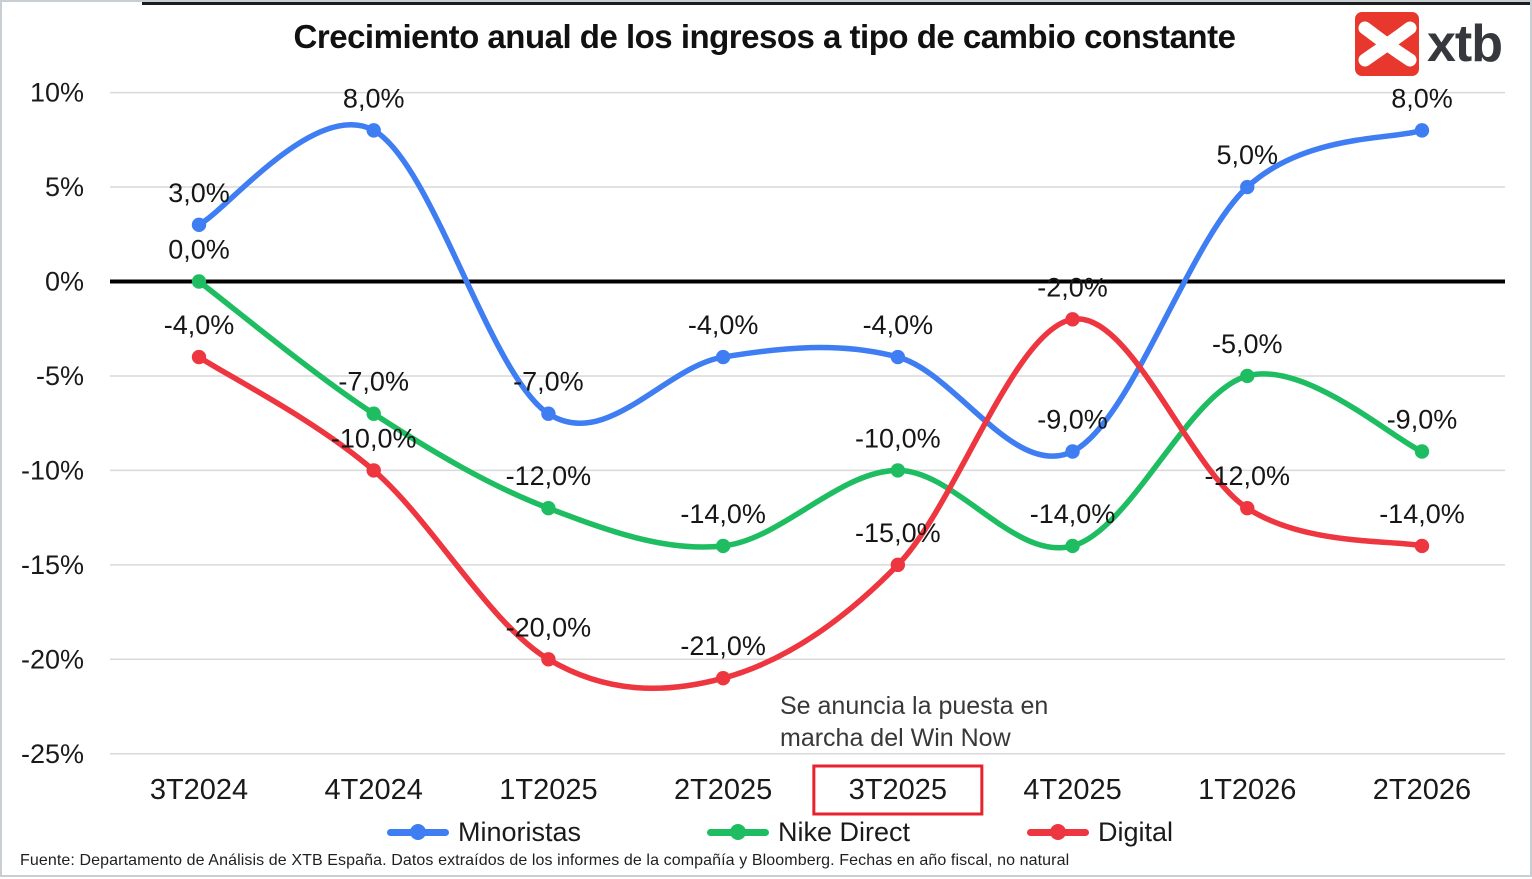 This screenshot has height=879, width=1532. Describe the element at coordinates (549, 627) in the screenshot. I see `data-label: -20,0%` at that location.